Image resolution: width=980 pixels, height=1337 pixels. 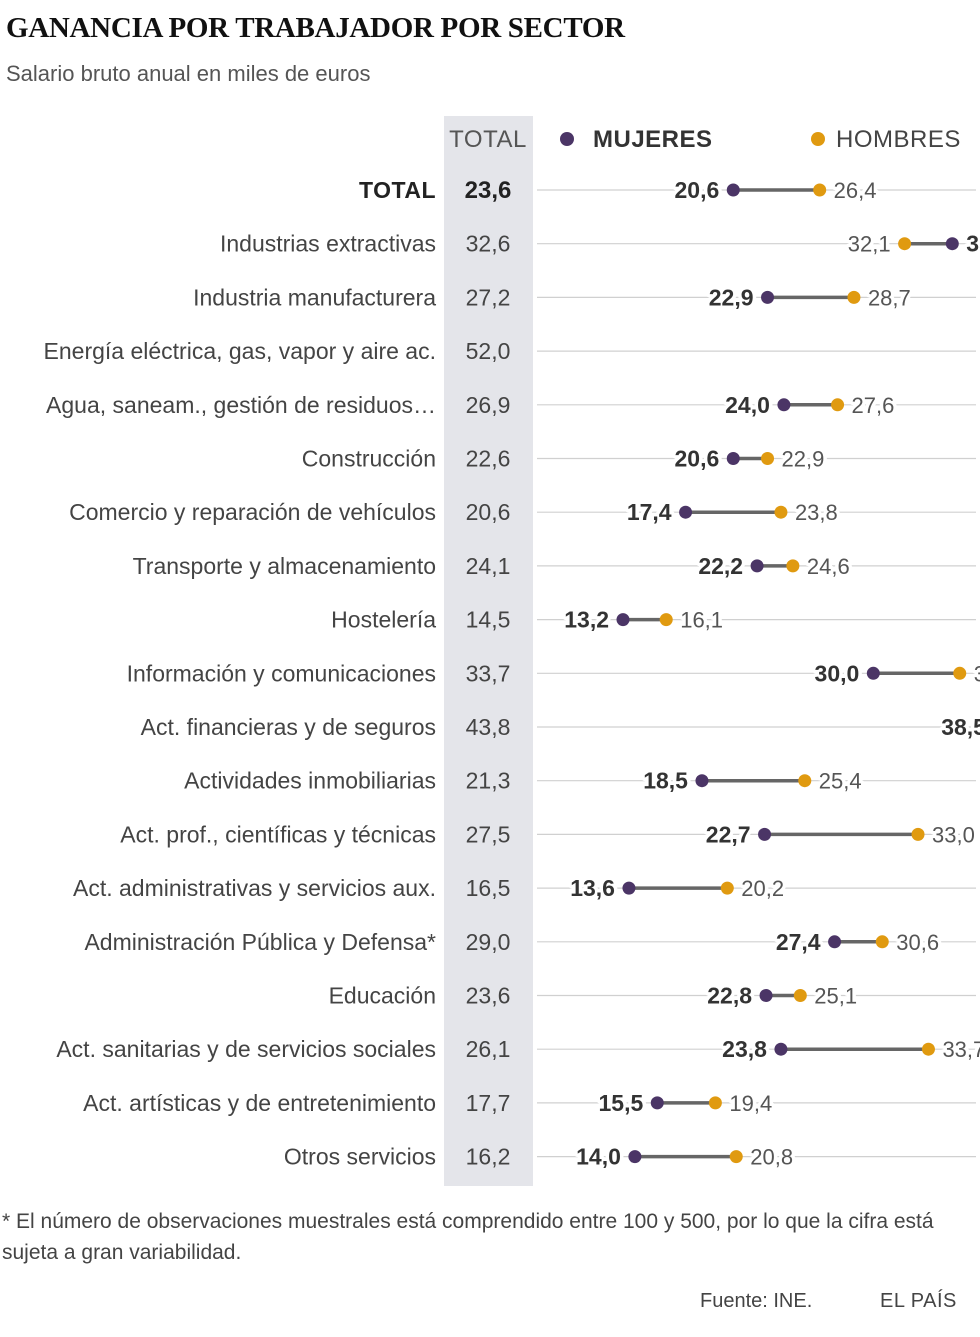 I want to click on total-value: 29,0, so click(x=488, y=942).